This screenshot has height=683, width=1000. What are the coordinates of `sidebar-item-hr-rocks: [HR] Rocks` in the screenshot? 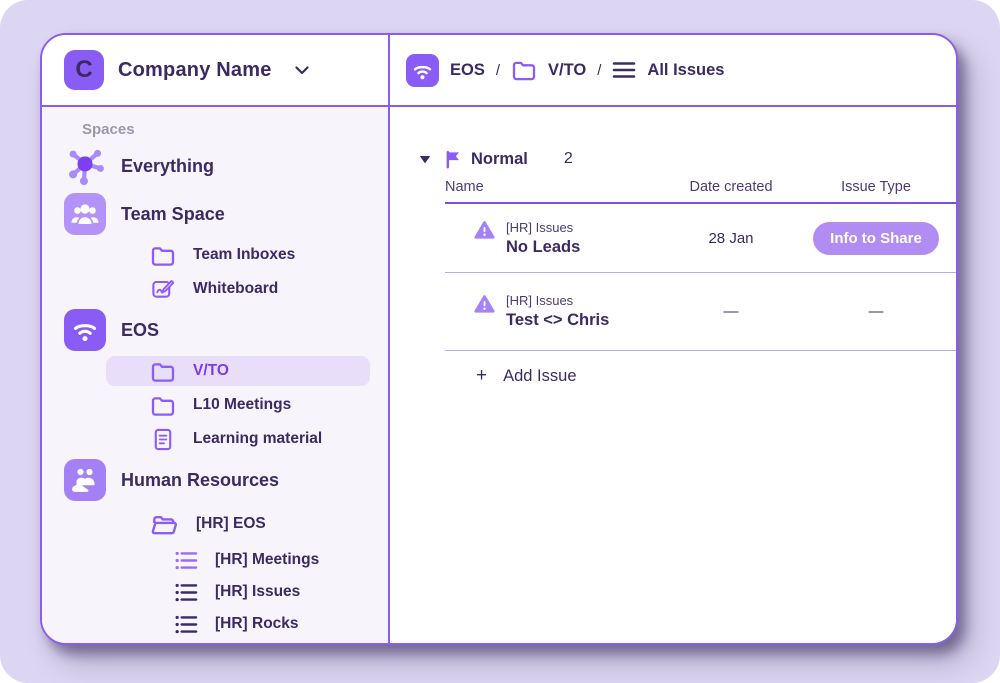 It's located at (215, 624).